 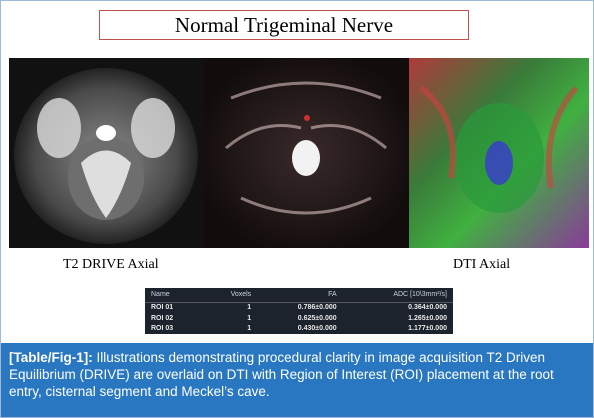 I want to click on table-cell: 1.177±0.000, so click(x=427, y=329).